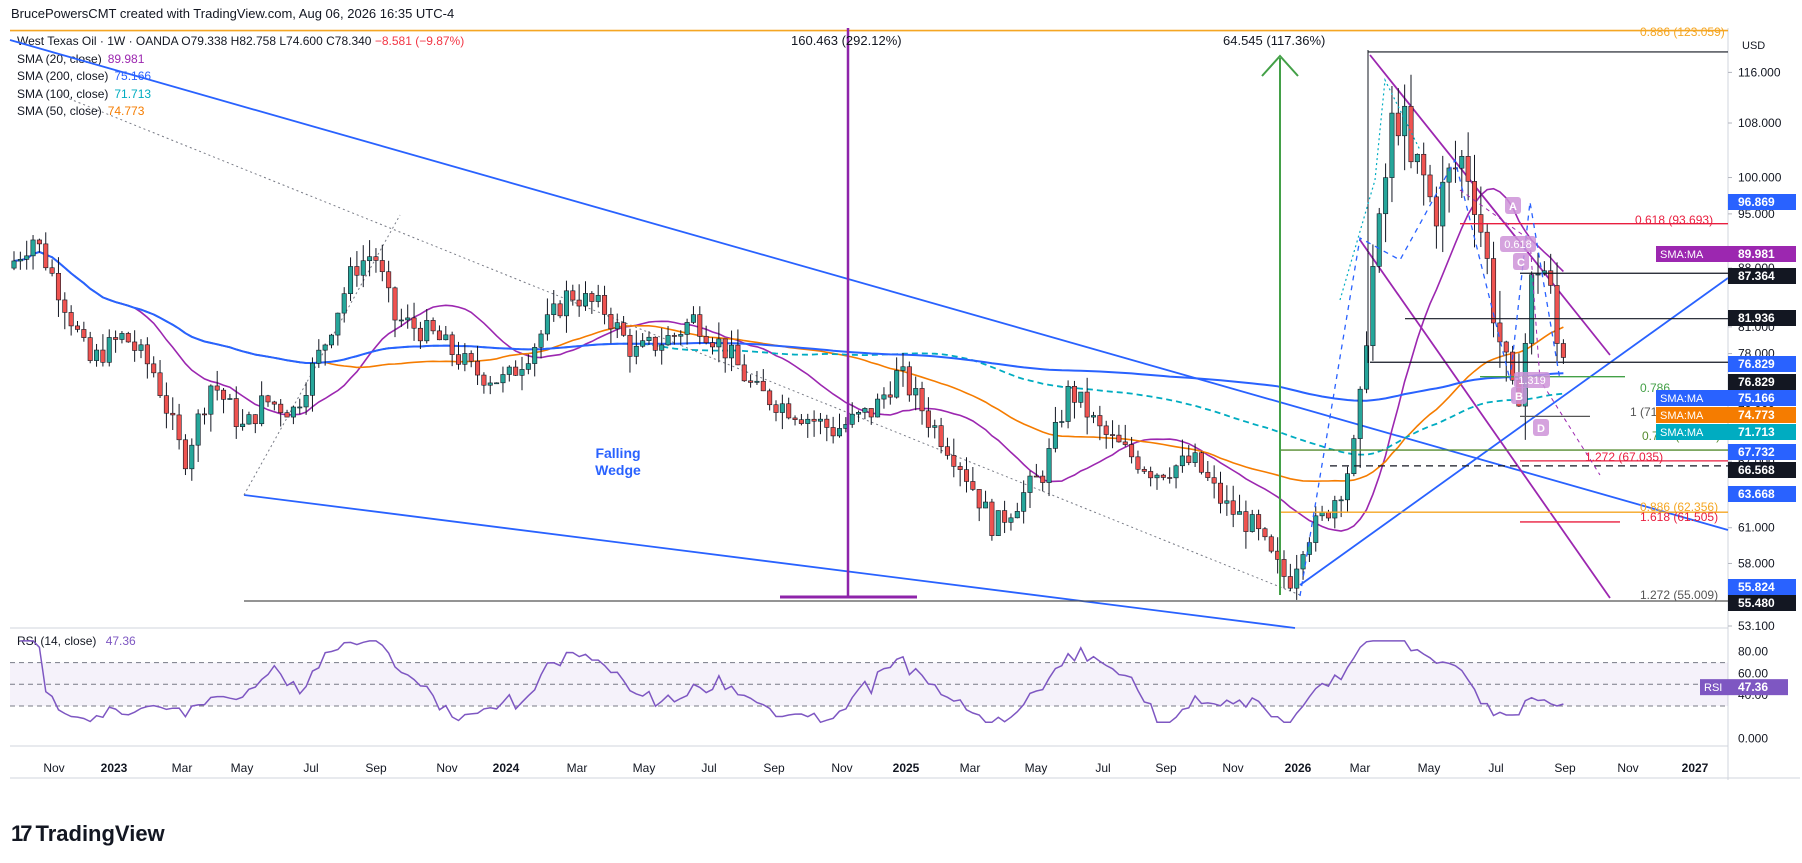  What do you see at coordinates (182, 768) in the screenshot?
I see `time-tick-label: Mar` at bounding box center [182, 768].